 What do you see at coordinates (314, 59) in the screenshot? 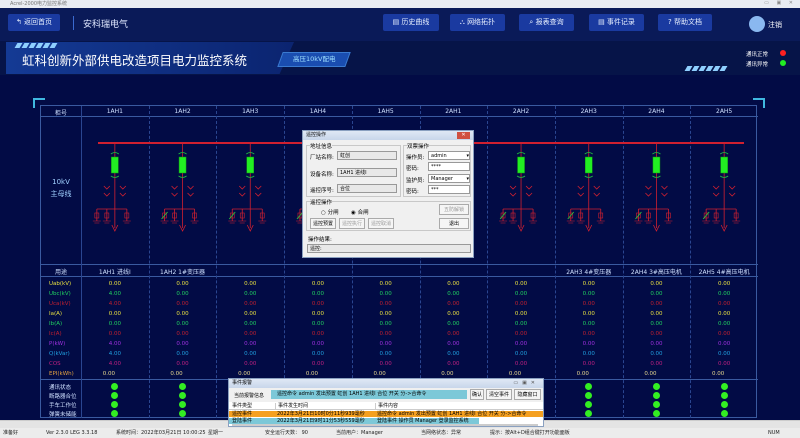
I see `subtitle-tab: 高压10kV配电` at bounding box center [314, 59].